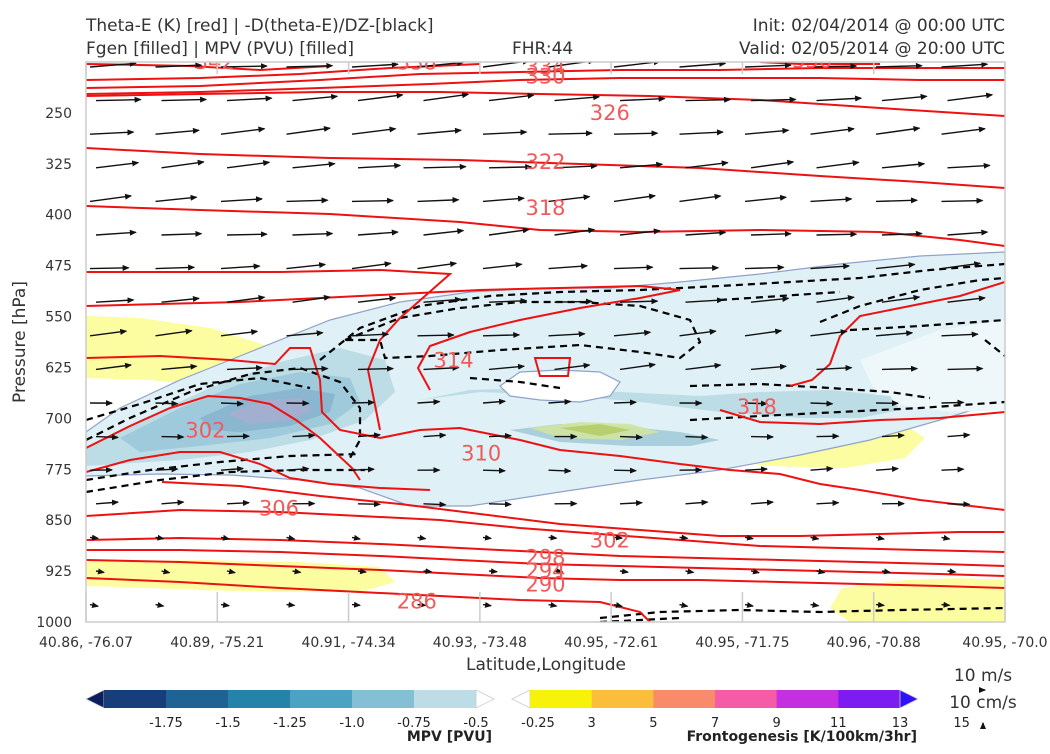 The image size is (1050, 754). What do you see at coordinates (545, 76) in the screenshot?
I see `theta-e-label: 330` at bounding box center [545, 76].